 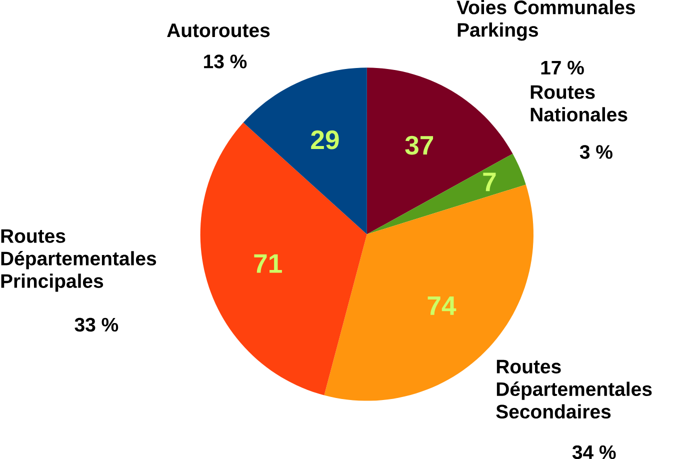 I want to click on text: 3 %, so click(x=596, y=152).